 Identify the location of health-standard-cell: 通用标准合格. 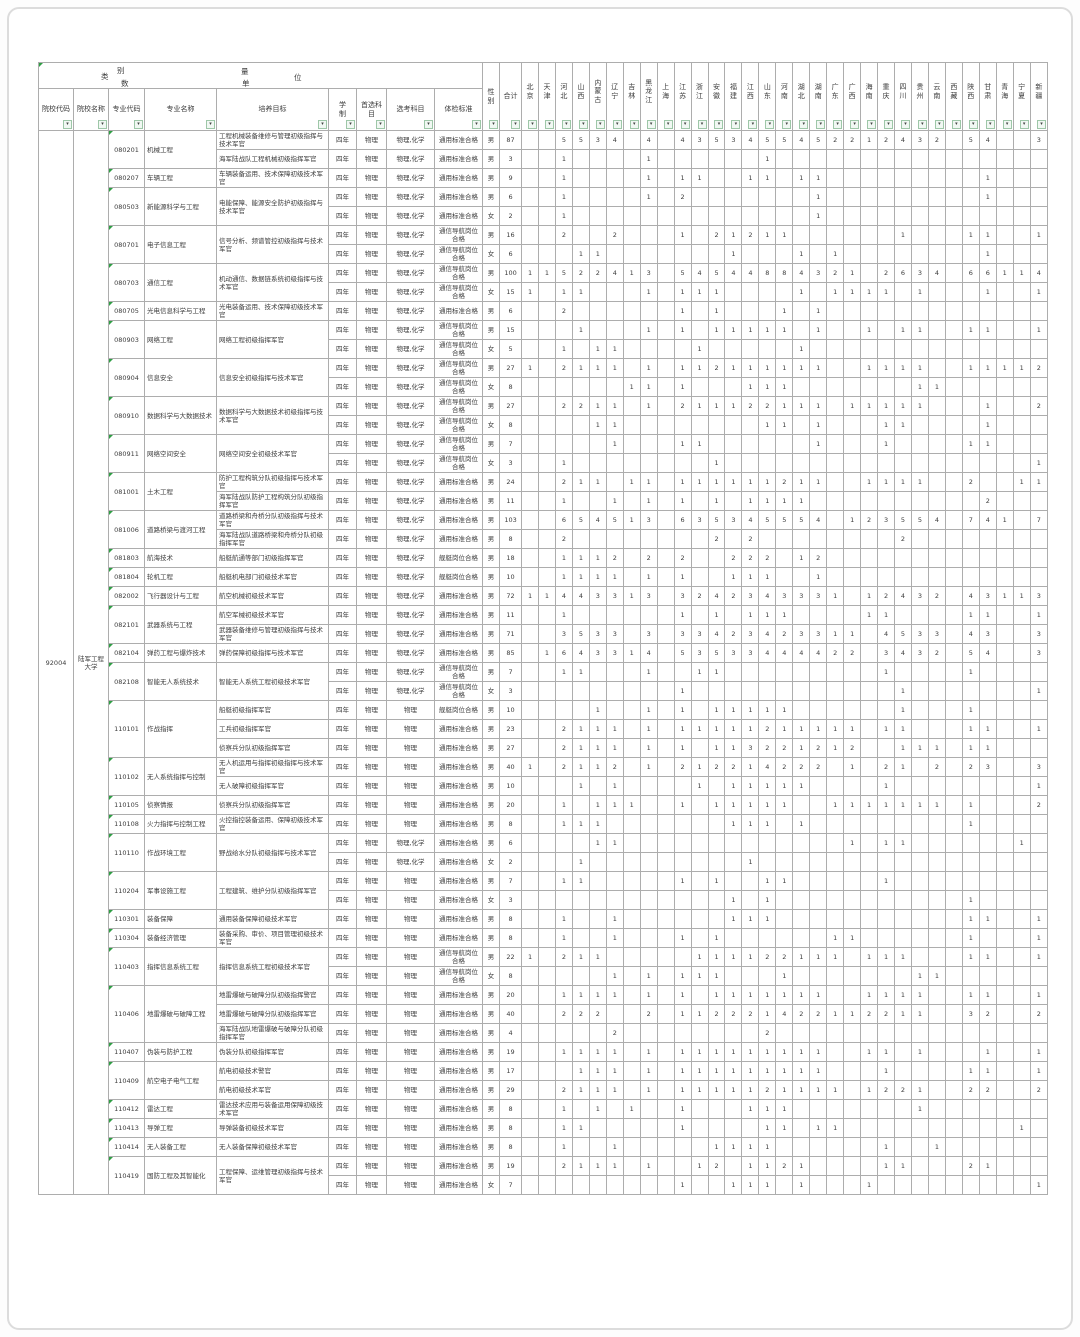
(458, 1185).